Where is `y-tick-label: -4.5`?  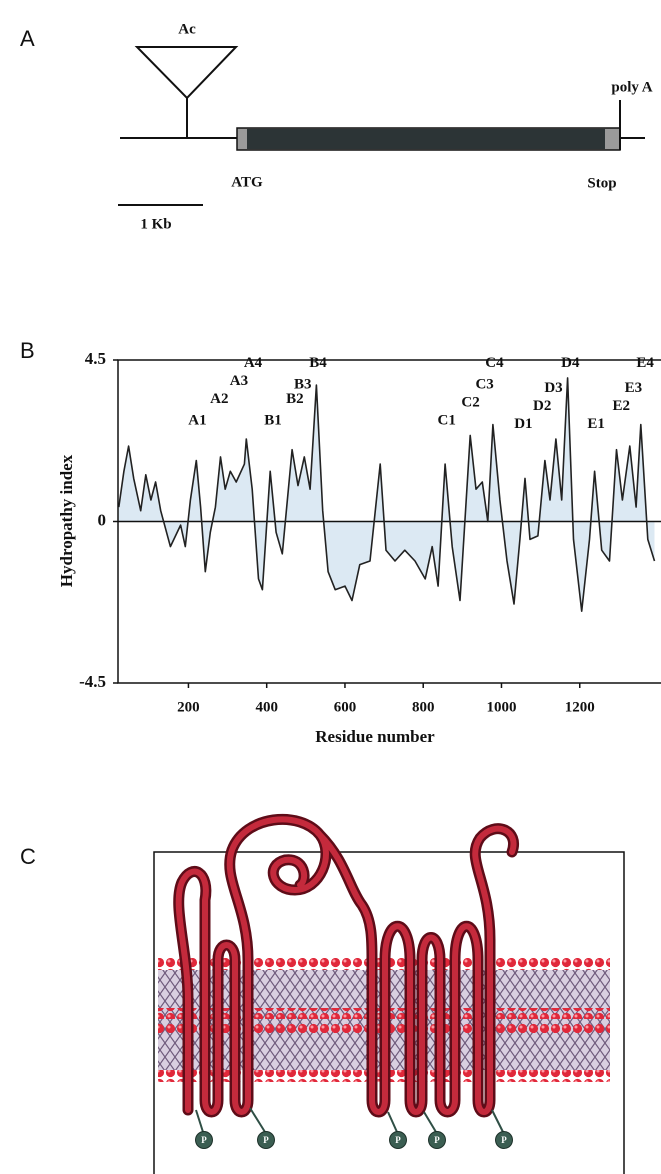
y-tick-label: -4.5 is located at coordinates (92, 681).